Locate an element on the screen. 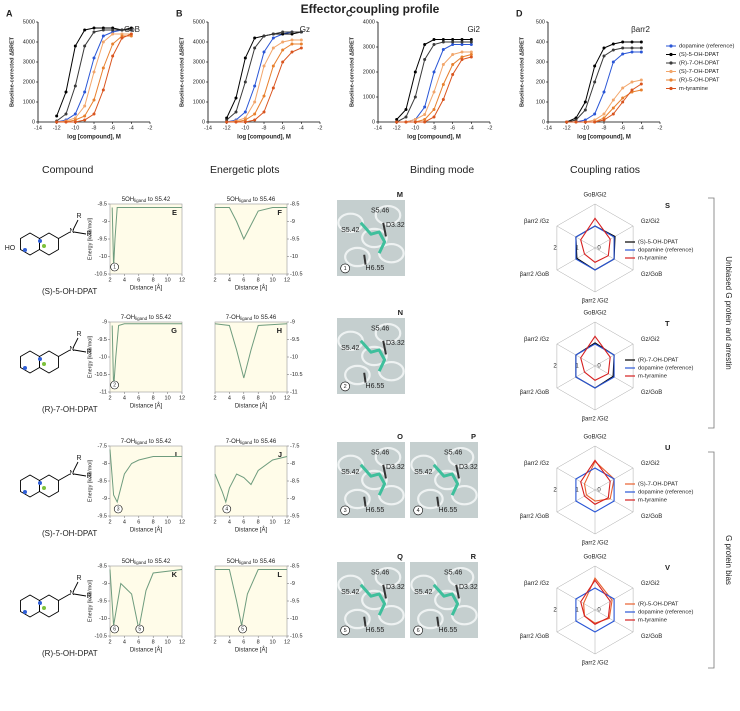 This screenshot has width=740, height=711. plot-area is located at coordinates (251, 601).